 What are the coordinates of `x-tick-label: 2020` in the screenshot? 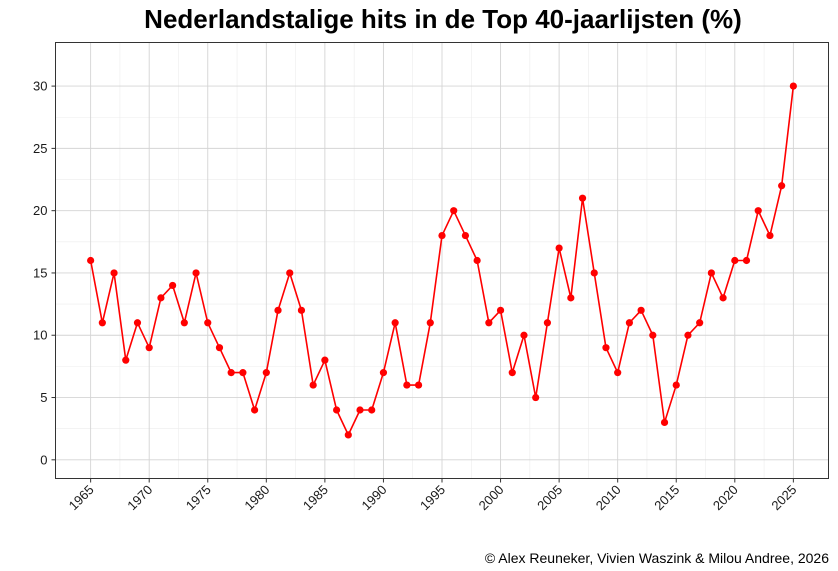 It's located at (725, 497).